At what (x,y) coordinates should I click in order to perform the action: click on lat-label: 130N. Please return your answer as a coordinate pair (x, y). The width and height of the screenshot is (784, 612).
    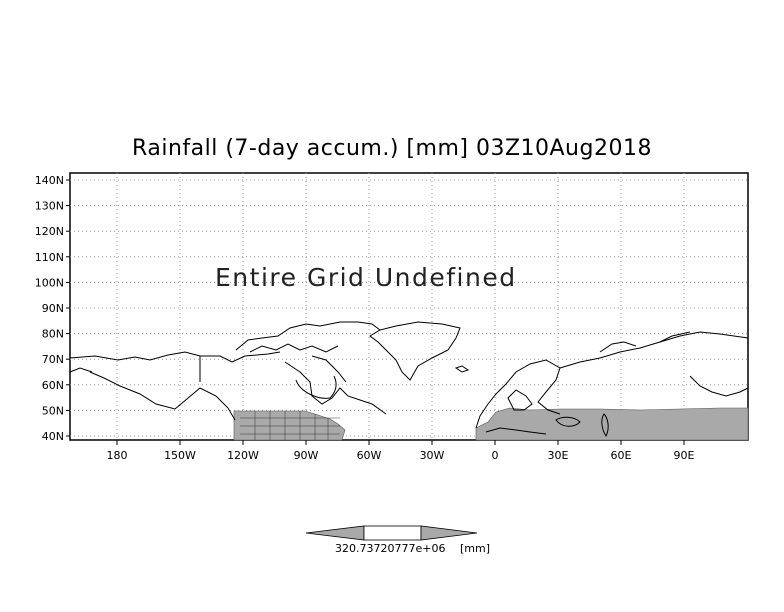
    Looking at the image, I should click on (49, 206).